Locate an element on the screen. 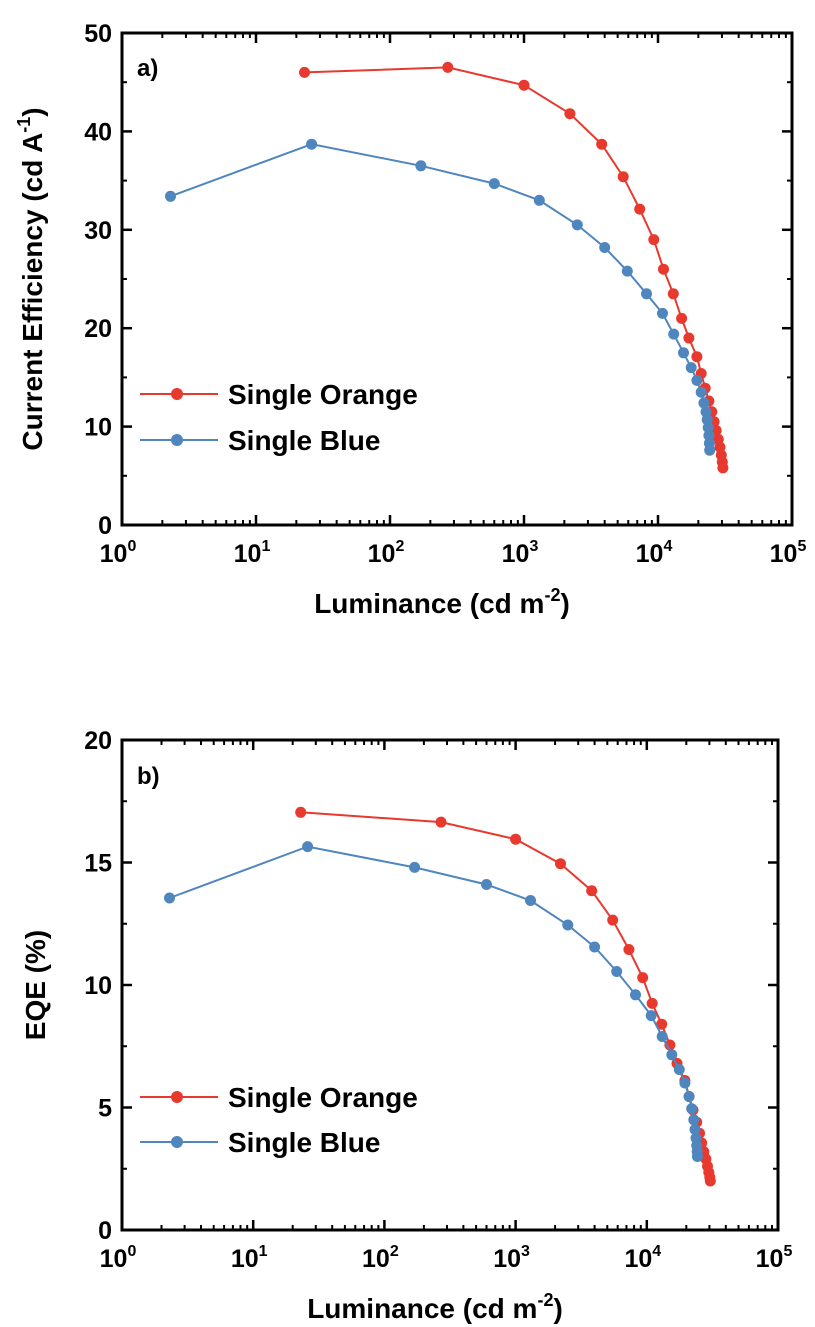 The height and width of the screenshot is (1327, 815). panel-label: b) is located at coordinates (148, 776).